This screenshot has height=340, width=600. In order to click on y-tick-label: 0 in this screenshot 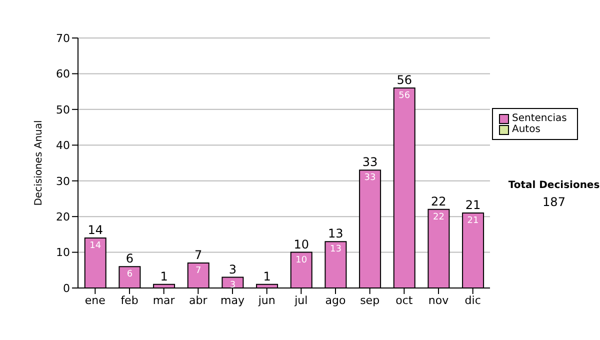, I will do `click(66, 288)`.